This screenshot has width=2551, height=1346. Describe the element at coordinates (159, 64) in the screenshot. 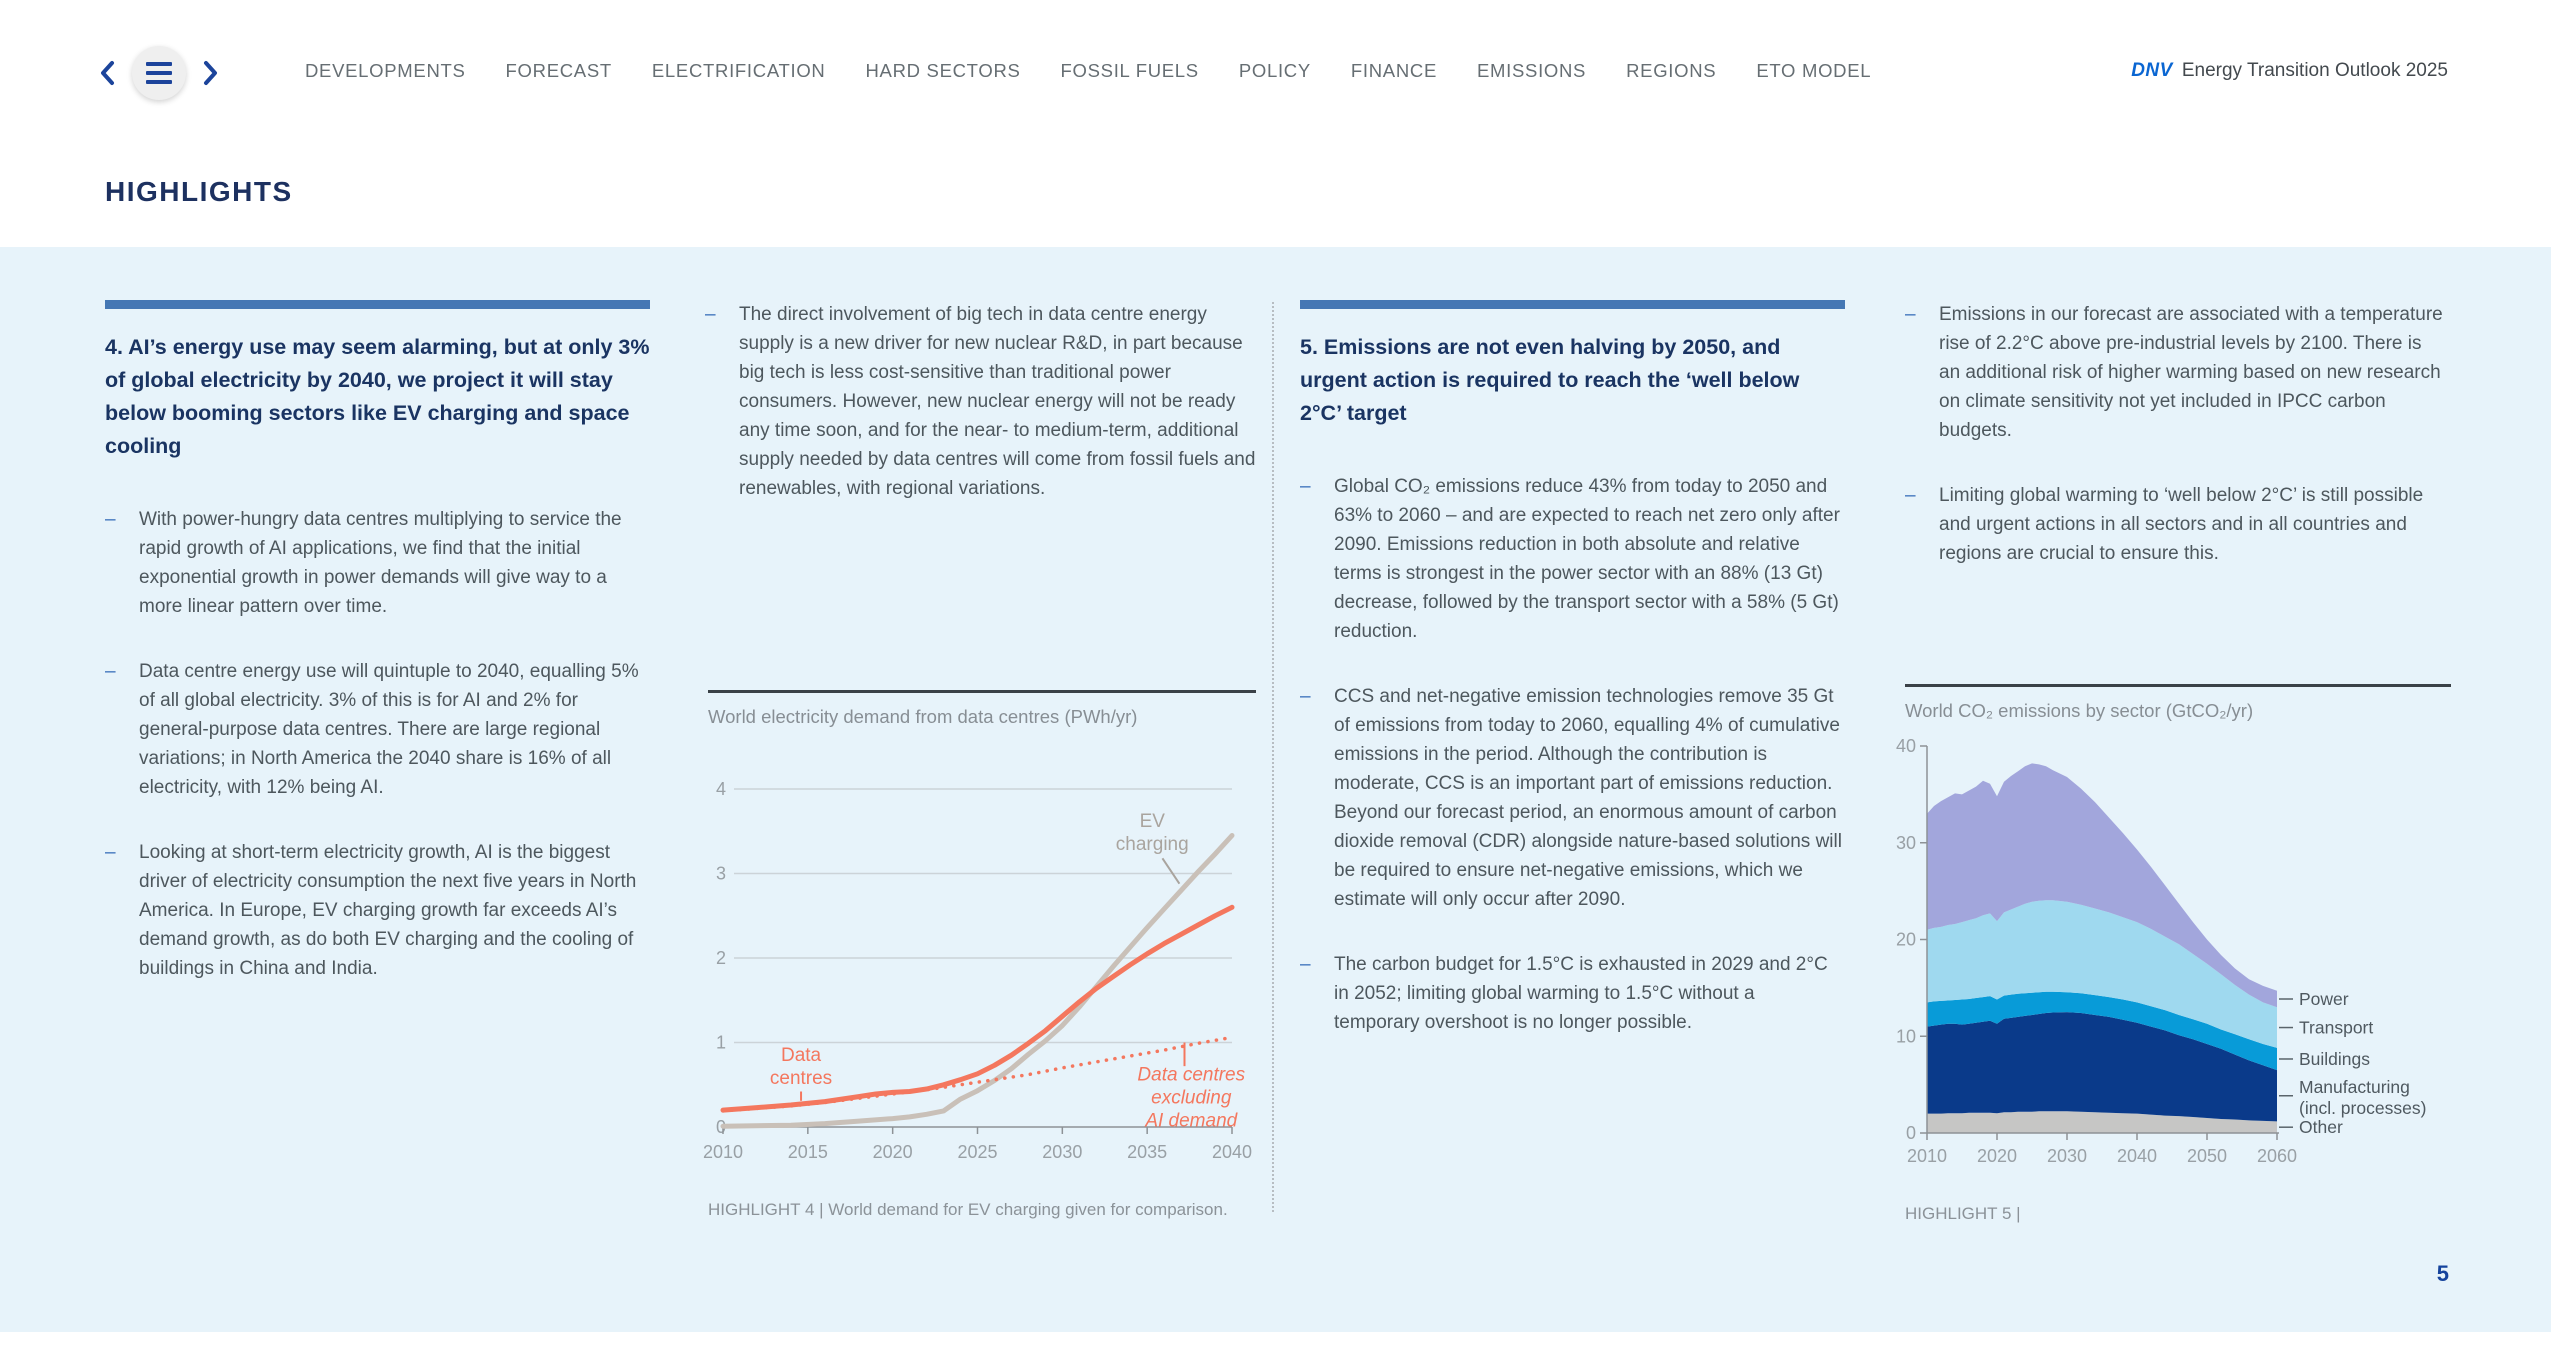

I see `hamburger-icon` at that location.